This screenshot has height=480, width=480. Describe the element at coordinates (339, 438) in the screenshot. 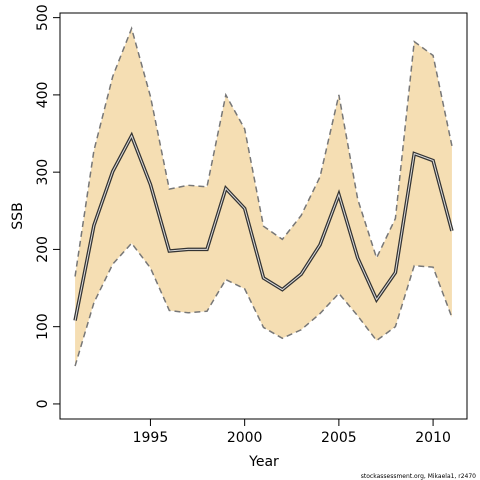

I see `x-tick-label: 2005` at that location.